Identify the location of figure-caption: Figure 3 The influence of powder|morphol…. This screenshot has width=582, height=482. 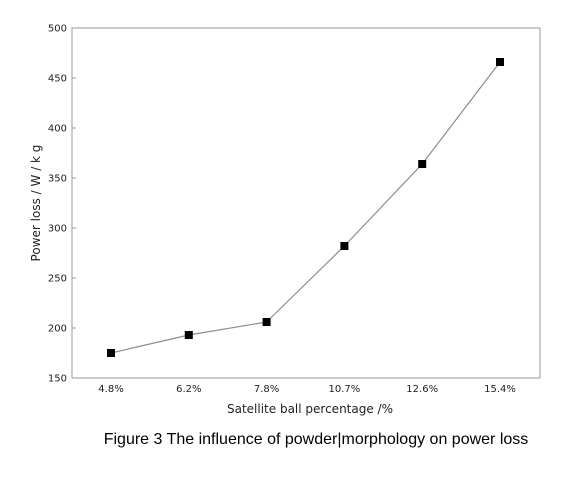
(316, 439).